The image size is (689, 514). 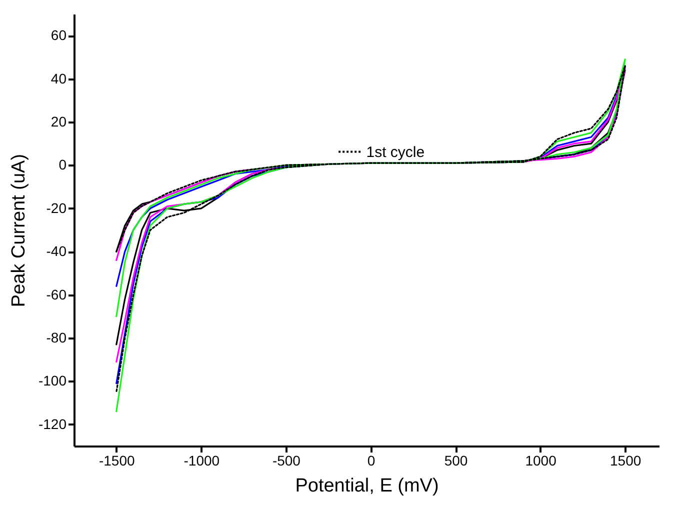 I want to click on y-tick-label: -120, so click(x=52, y=424).